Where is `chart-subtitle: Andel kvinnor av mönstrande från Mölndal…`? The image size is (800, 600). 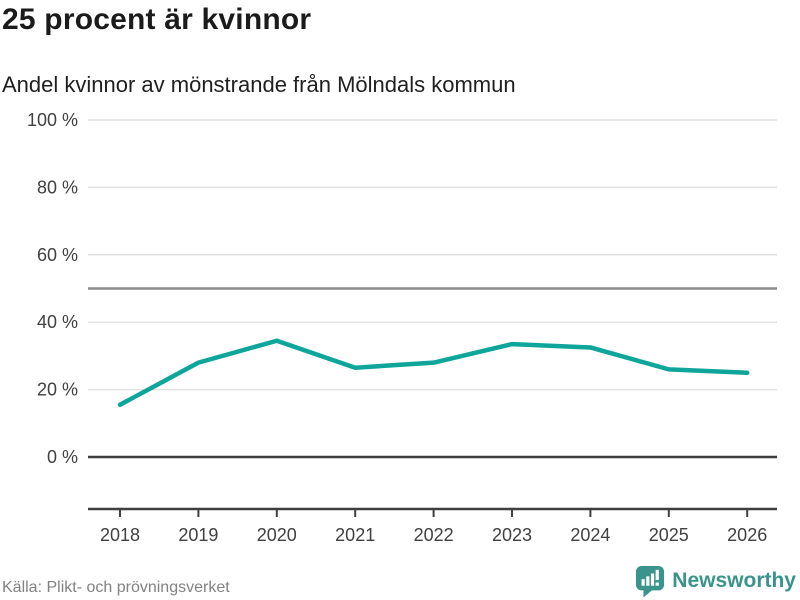 chart-subtitle: Andel kvinnor av mönstrande från Mölndal… is located at coordinates (259, 84).